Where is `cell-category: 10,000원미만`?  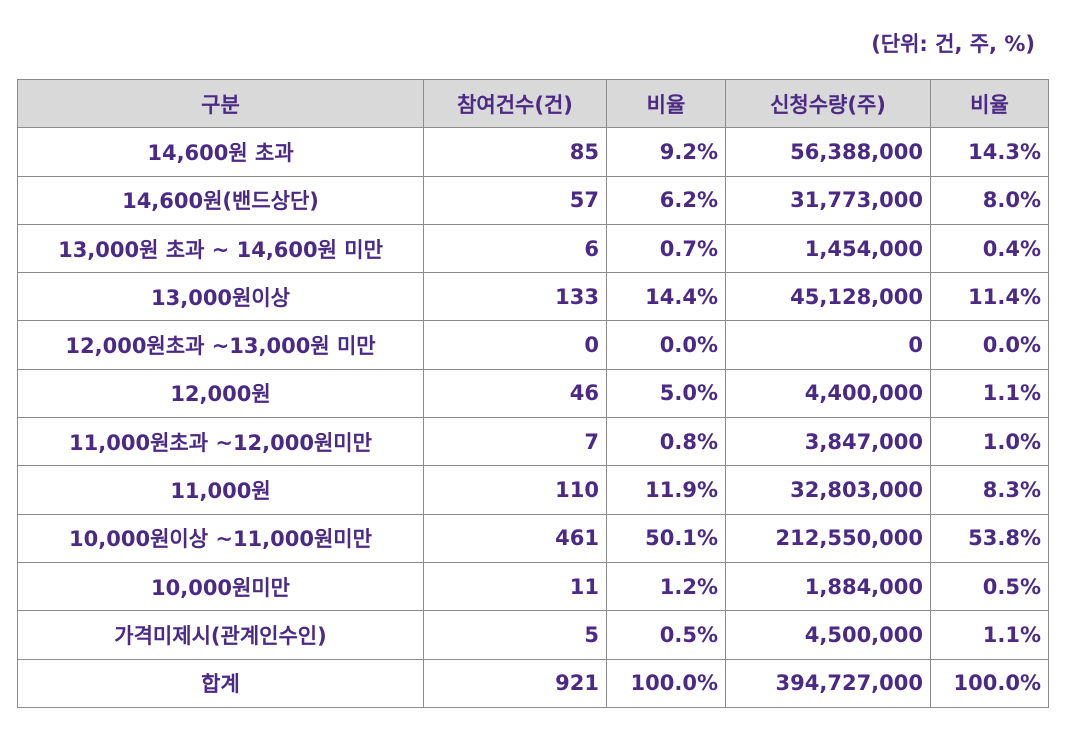
cell-category: 10,000원미만 is located at coordinates (220, 586).